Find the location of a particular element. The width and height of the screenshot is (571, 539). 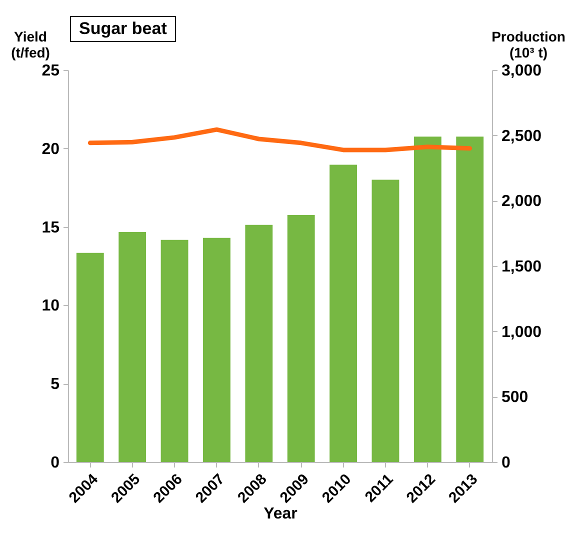

y2-tick-label: 1,000 is located at coordinates (522, 332).